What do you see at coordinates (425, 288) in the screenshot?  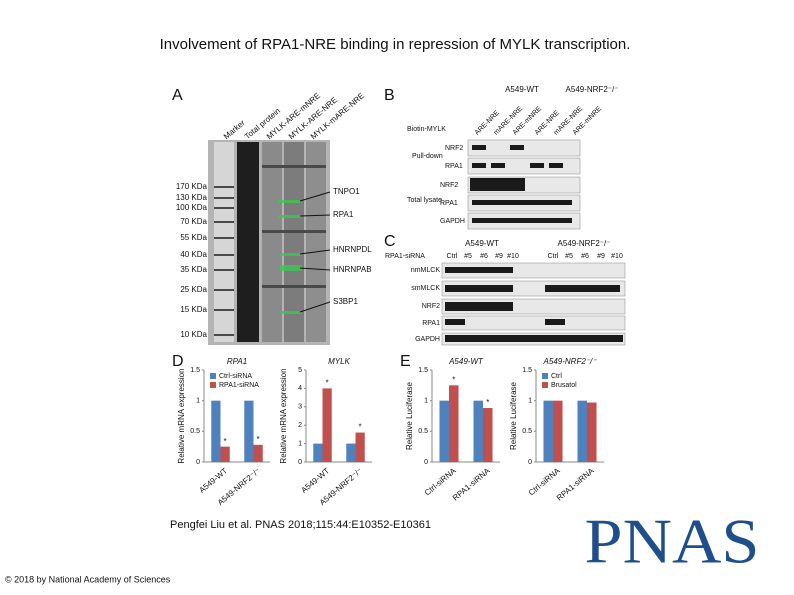 I see `row-label: smMLCK` at bounding box center [425, 288].